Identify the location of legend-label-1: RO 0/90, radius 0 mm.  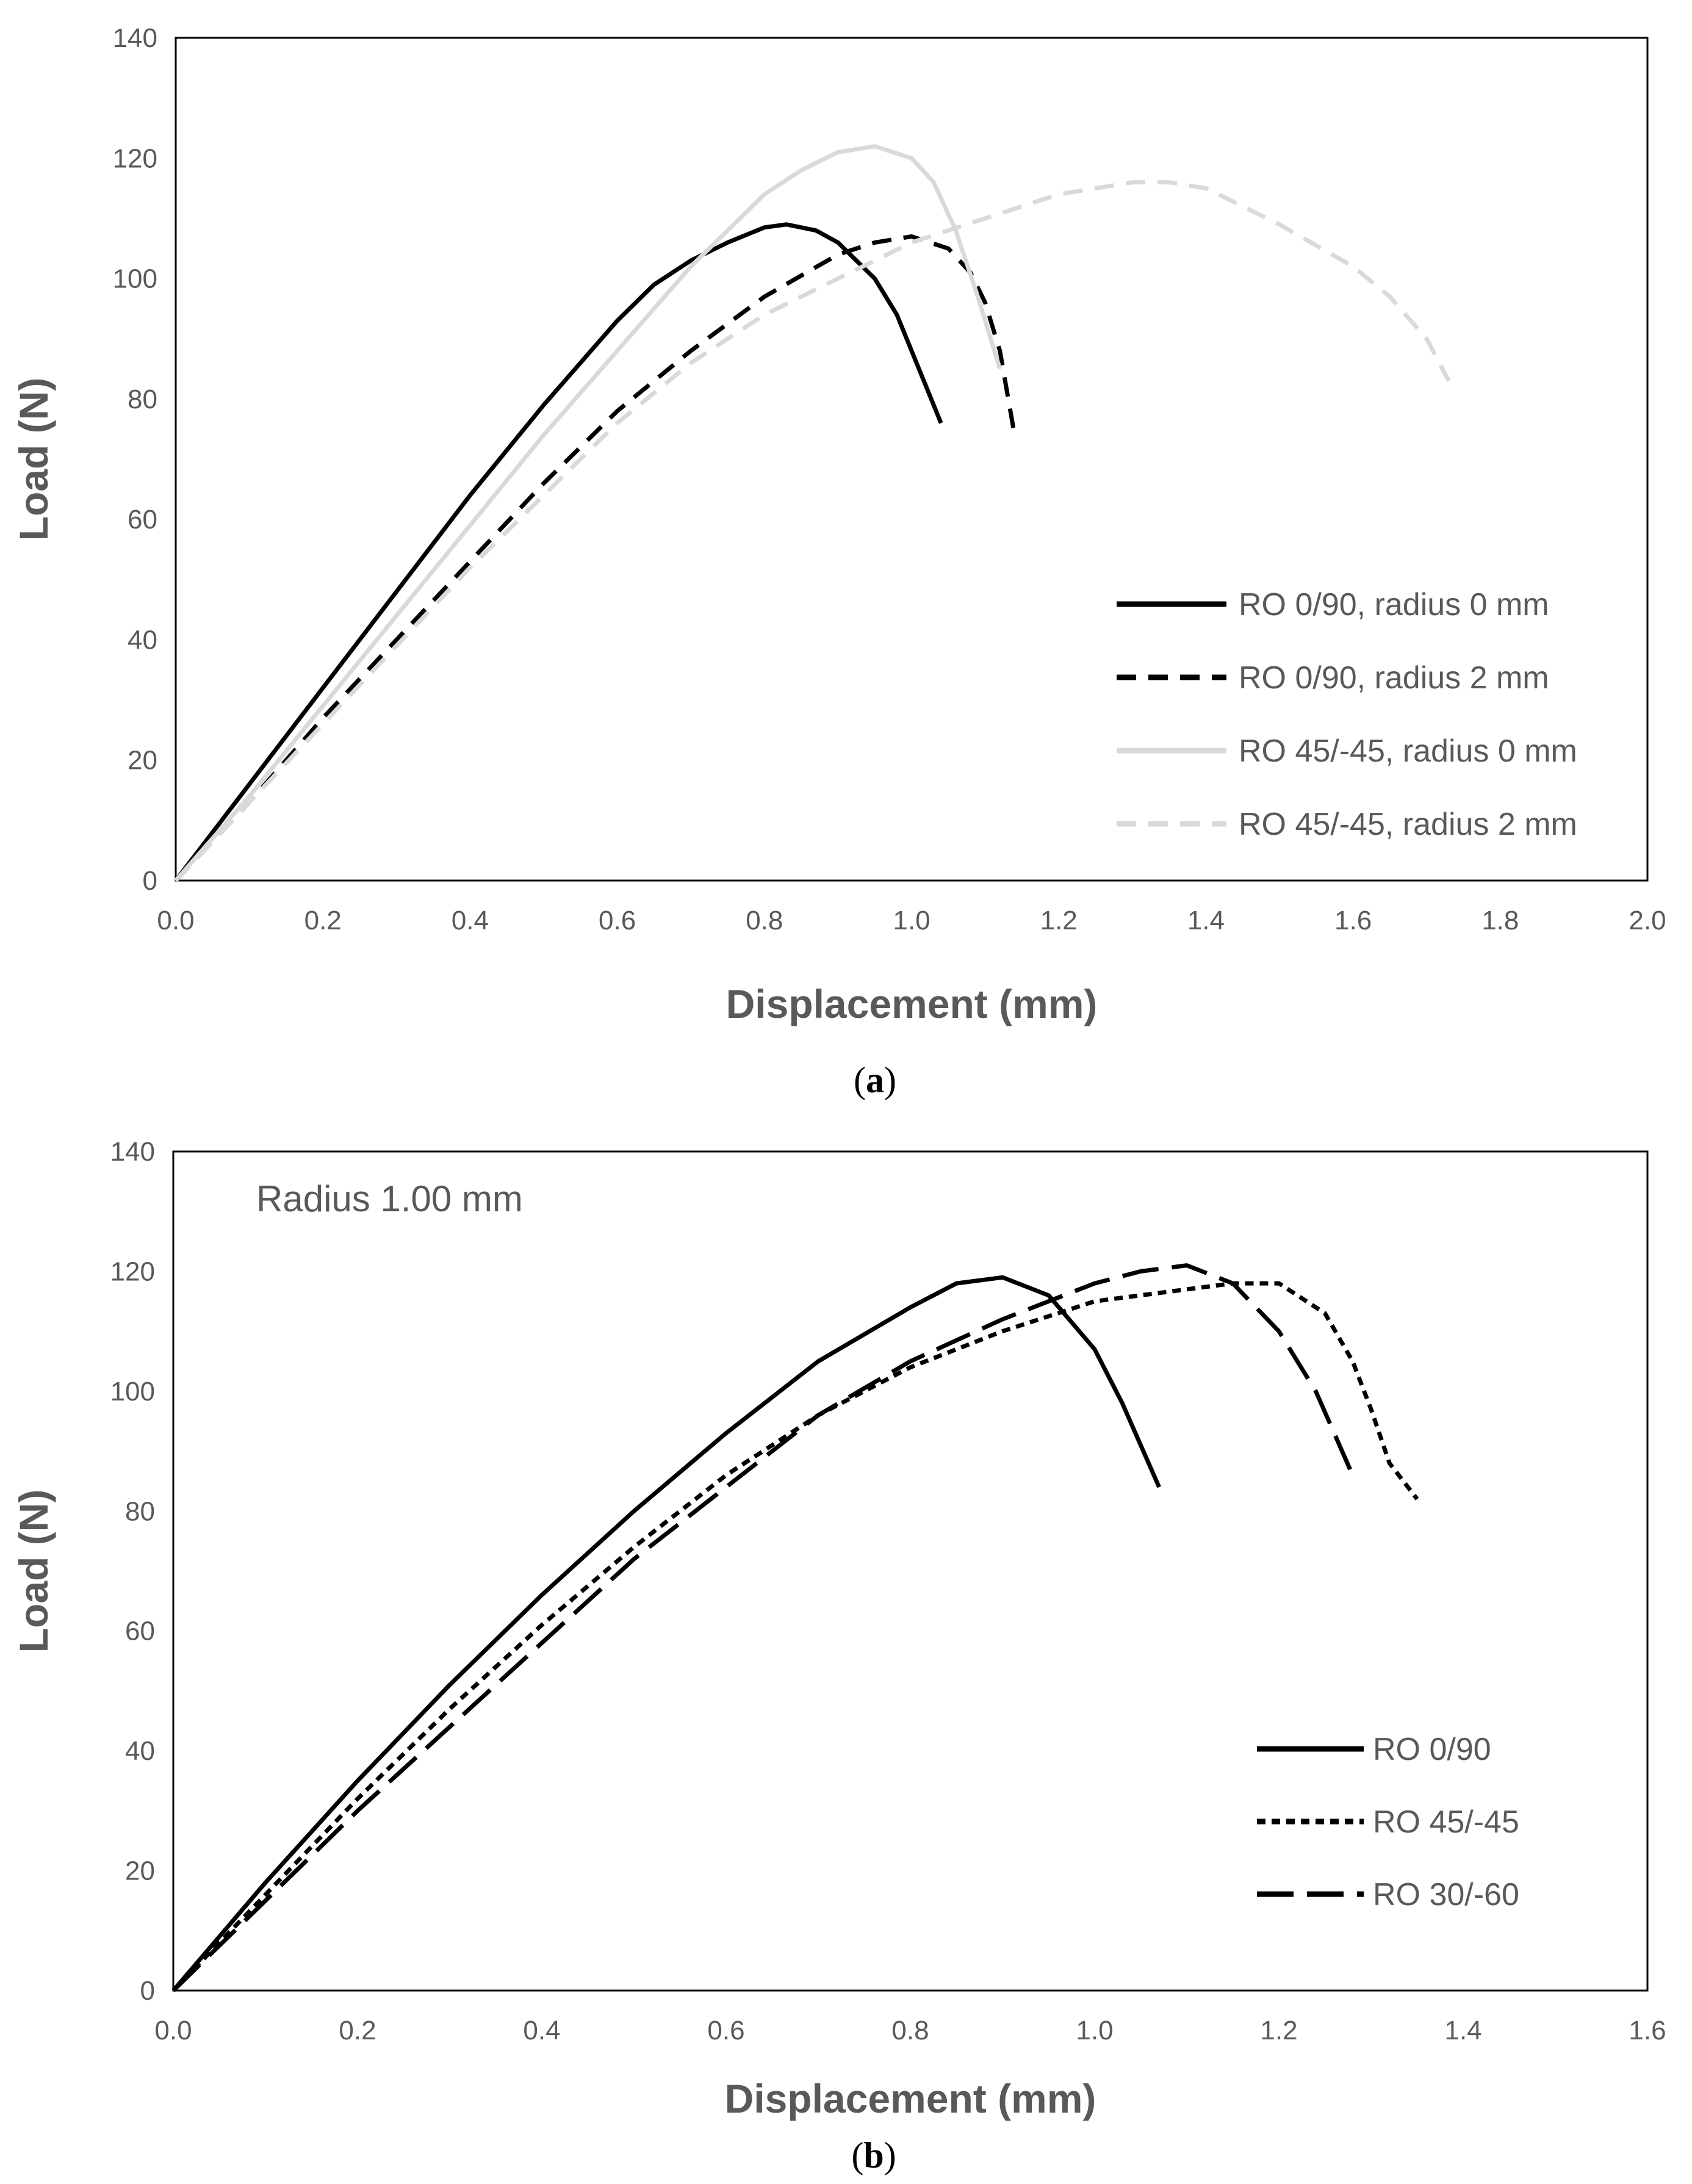
(1394, 604).